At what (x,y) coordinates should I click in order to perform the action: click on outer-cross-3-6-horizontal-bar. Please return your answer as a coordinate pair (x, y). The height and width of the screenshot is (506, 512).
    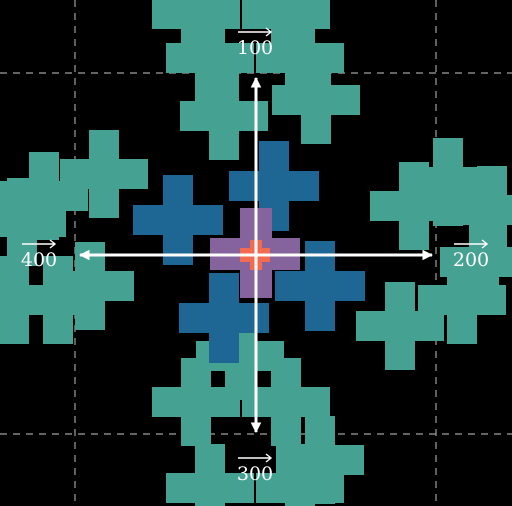
    Looking at the image, I should click on (320, 460).